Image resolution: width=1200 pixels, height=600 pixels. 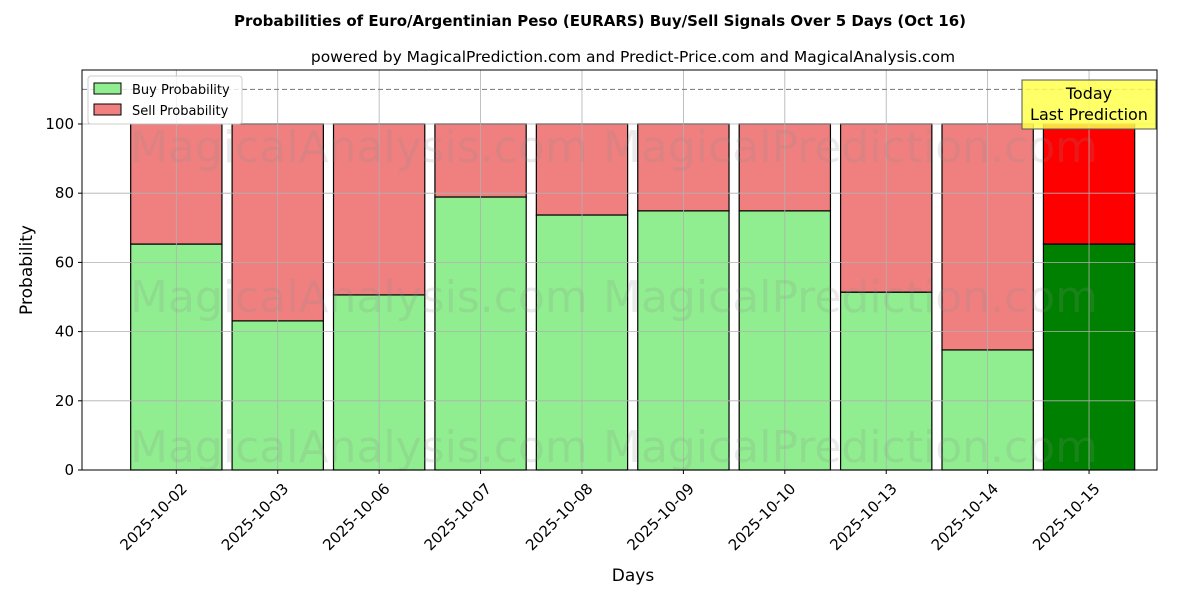 What do you see at coordinates (165, 100) in the screenshot?
I see `legend: Buy Probability Sell Probability` at bounding box center [165, 100].